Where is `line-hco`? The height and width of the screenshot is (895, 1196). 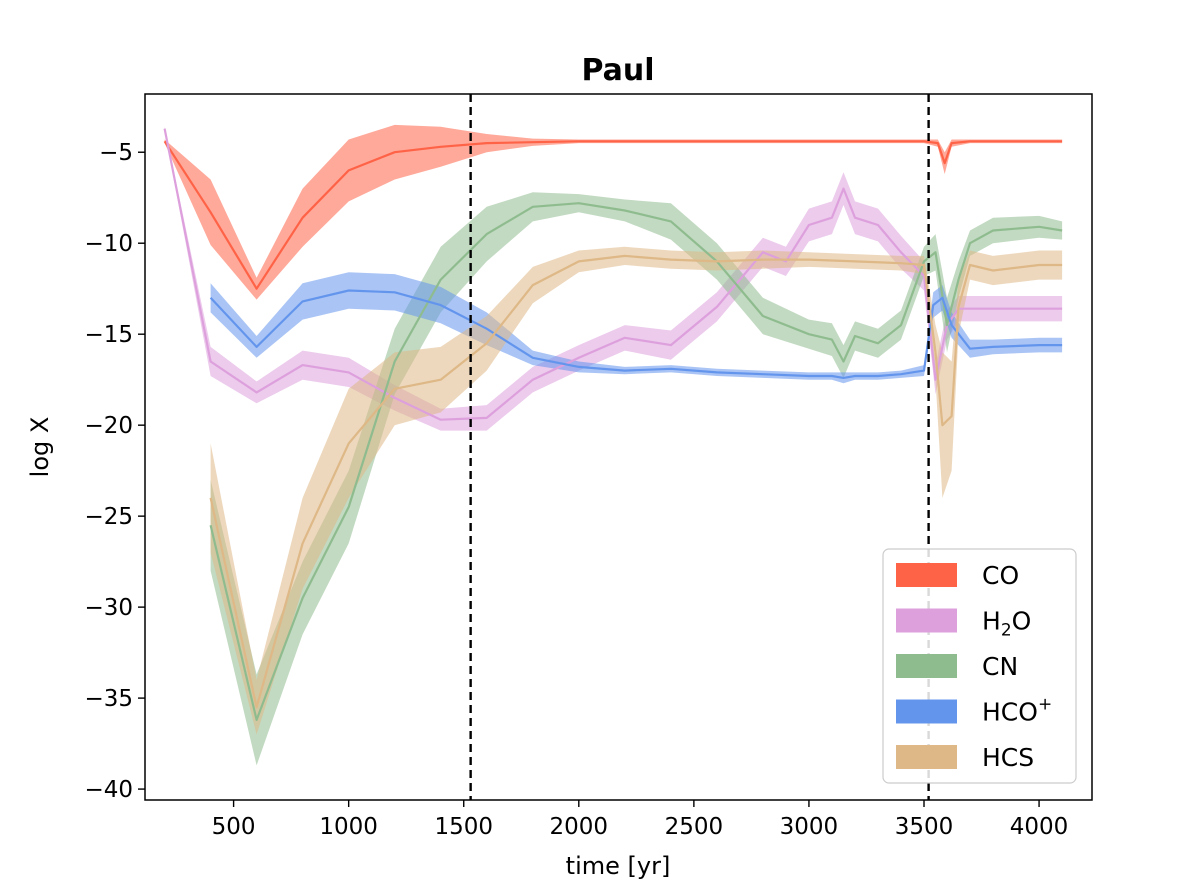 line-hco is located at coordinates (636, 334).